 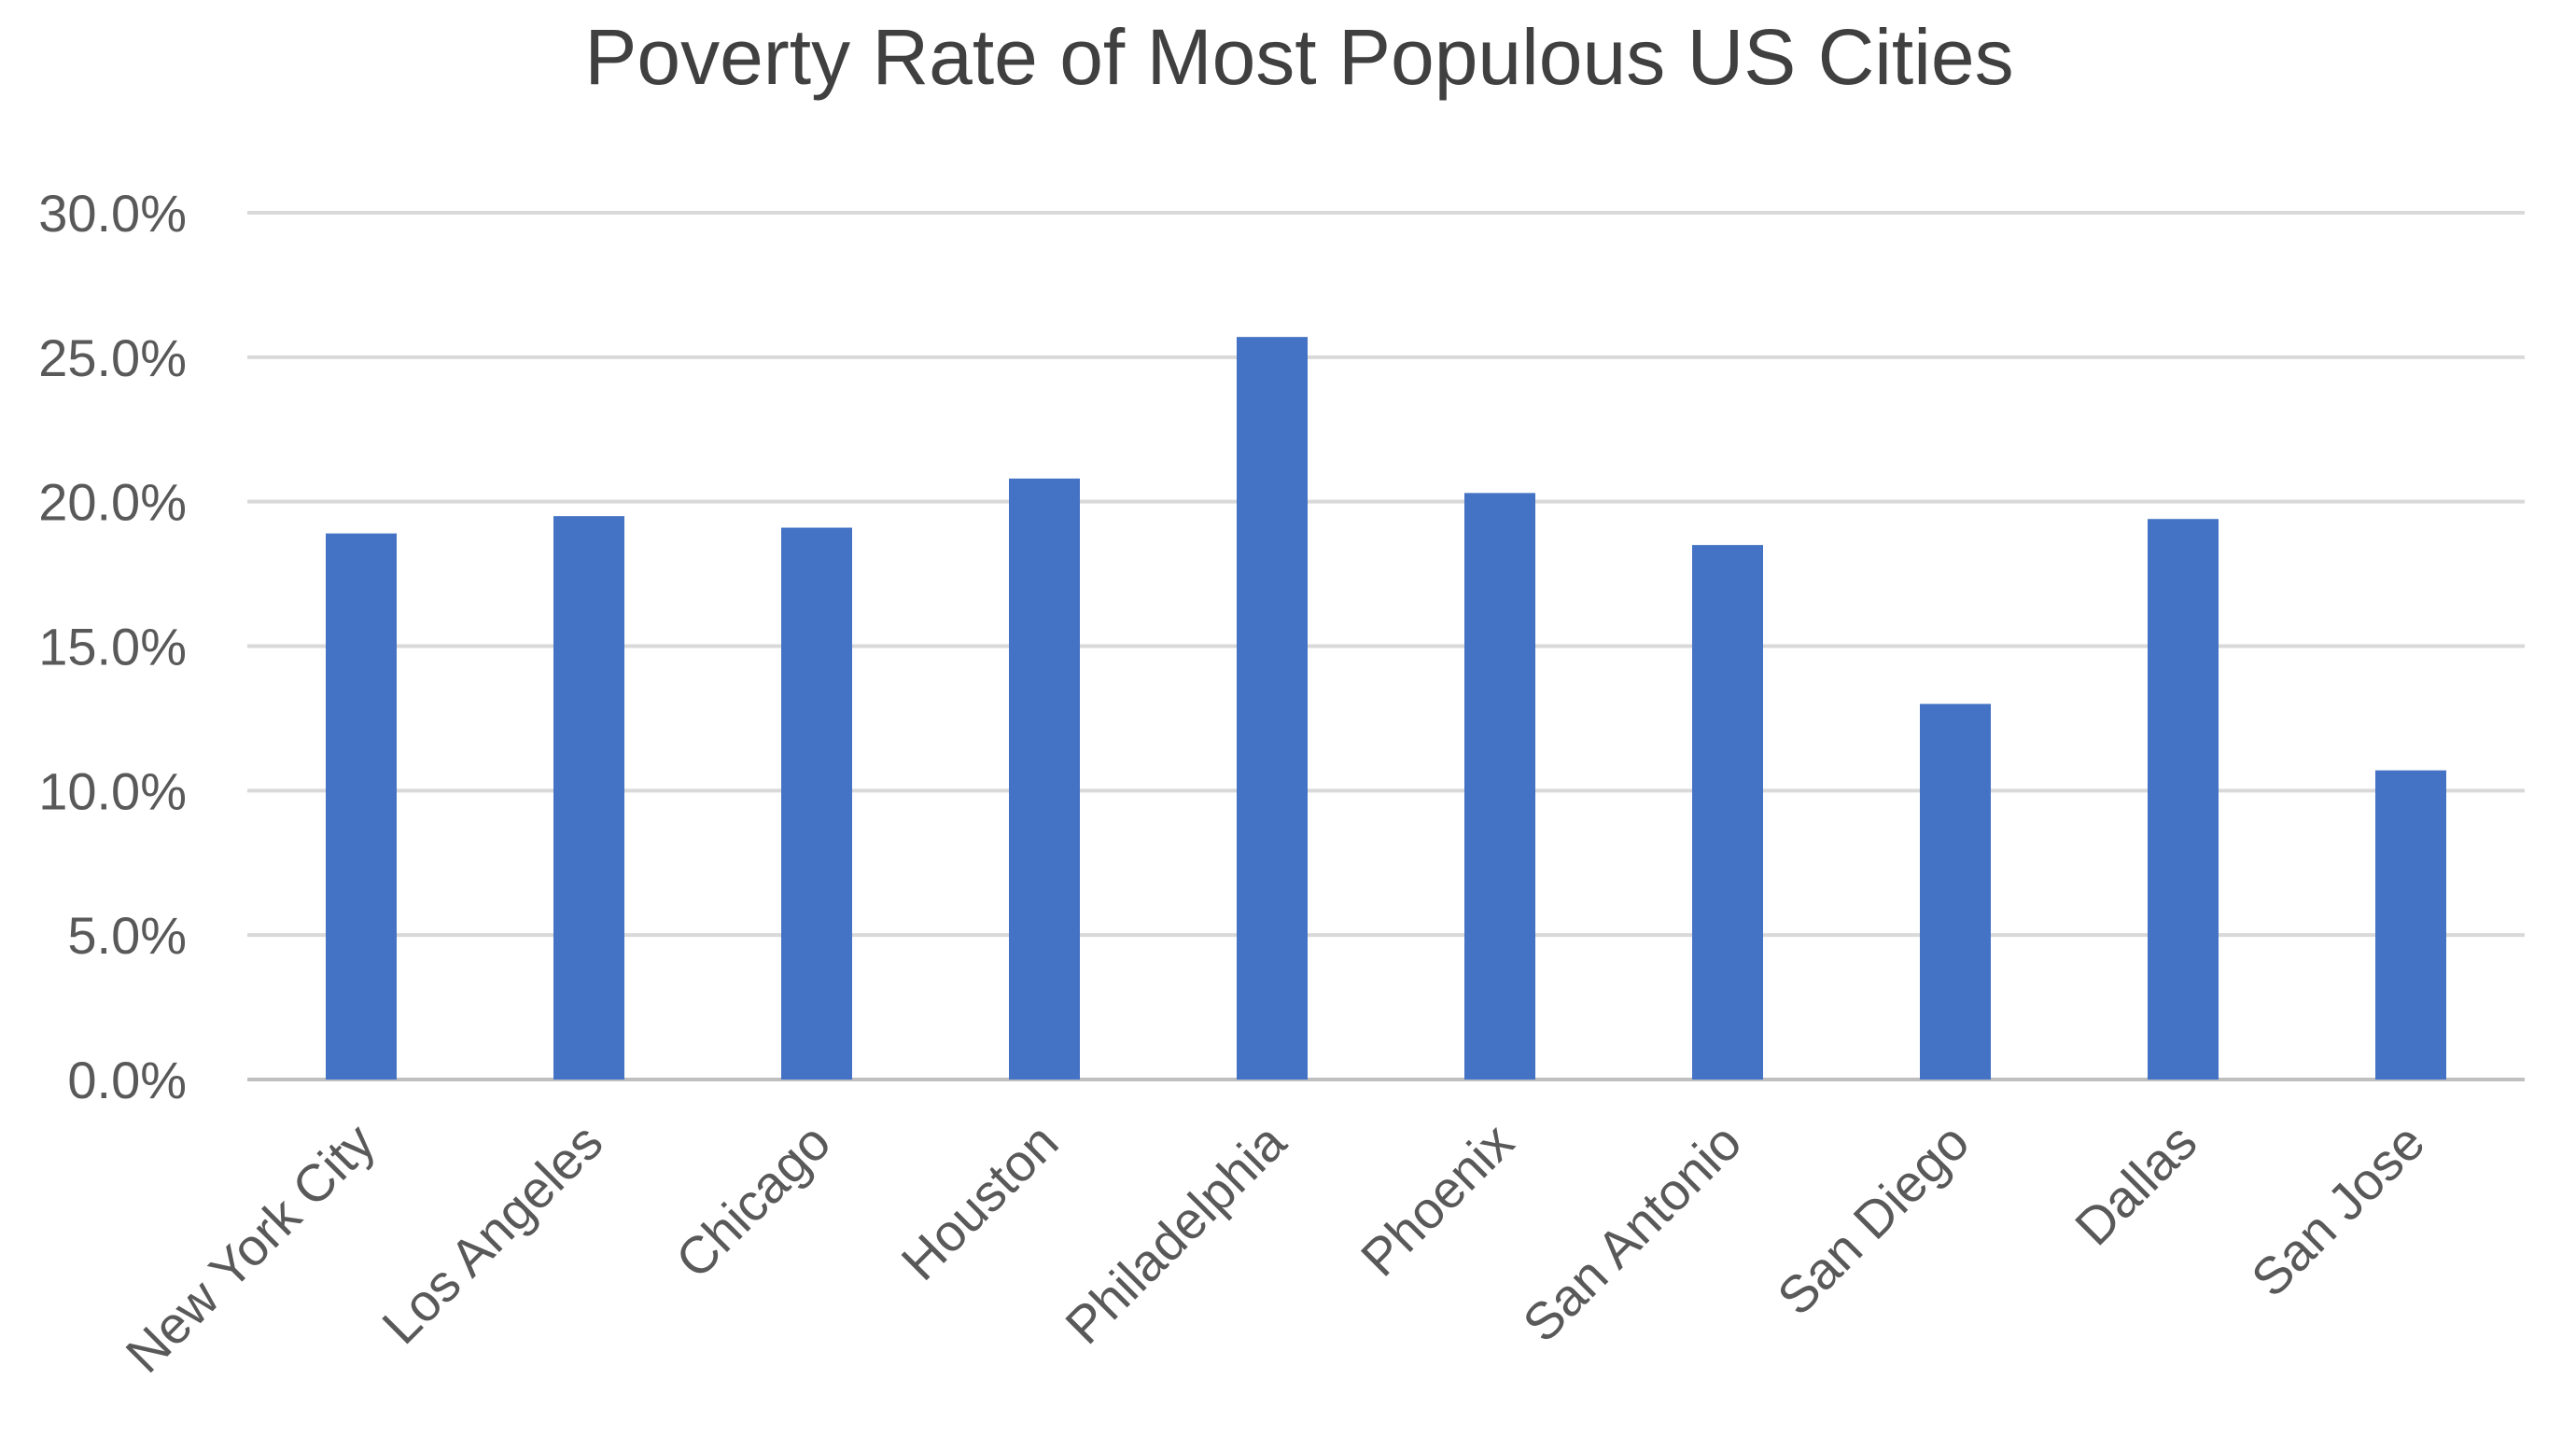 I want to click on chart-title: Poverty Rate of Most Populous US Cities, so click(x=1298, y=57).